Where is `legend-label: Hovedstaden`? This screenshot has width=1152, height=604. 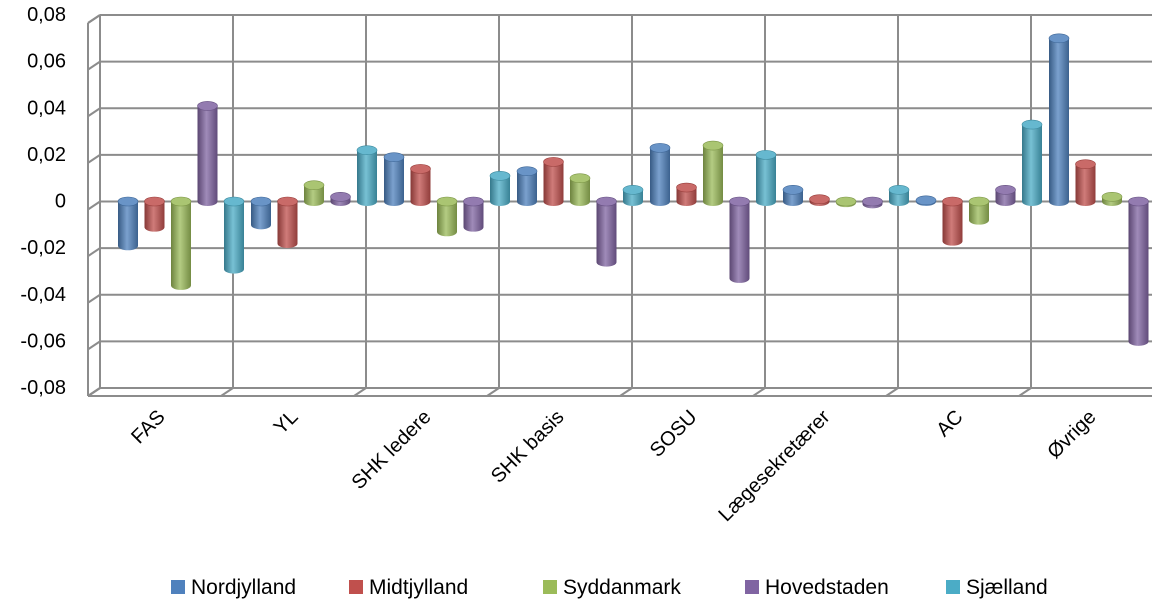 legend-label: Hovedstaden is located at coordinates (827, 587).